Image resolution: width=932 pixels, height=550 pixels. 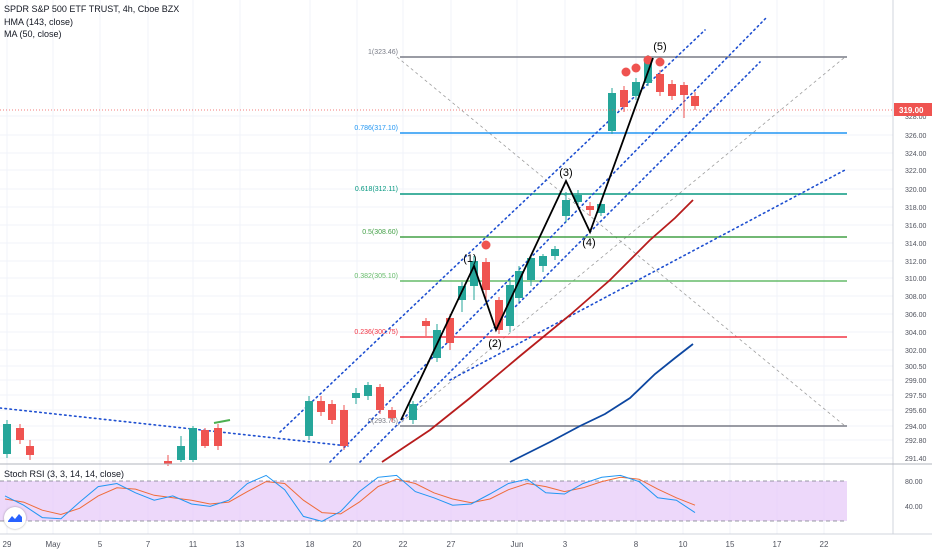 I want to click on hma-legend: HMA (143, close), so click(x=39, y=22).